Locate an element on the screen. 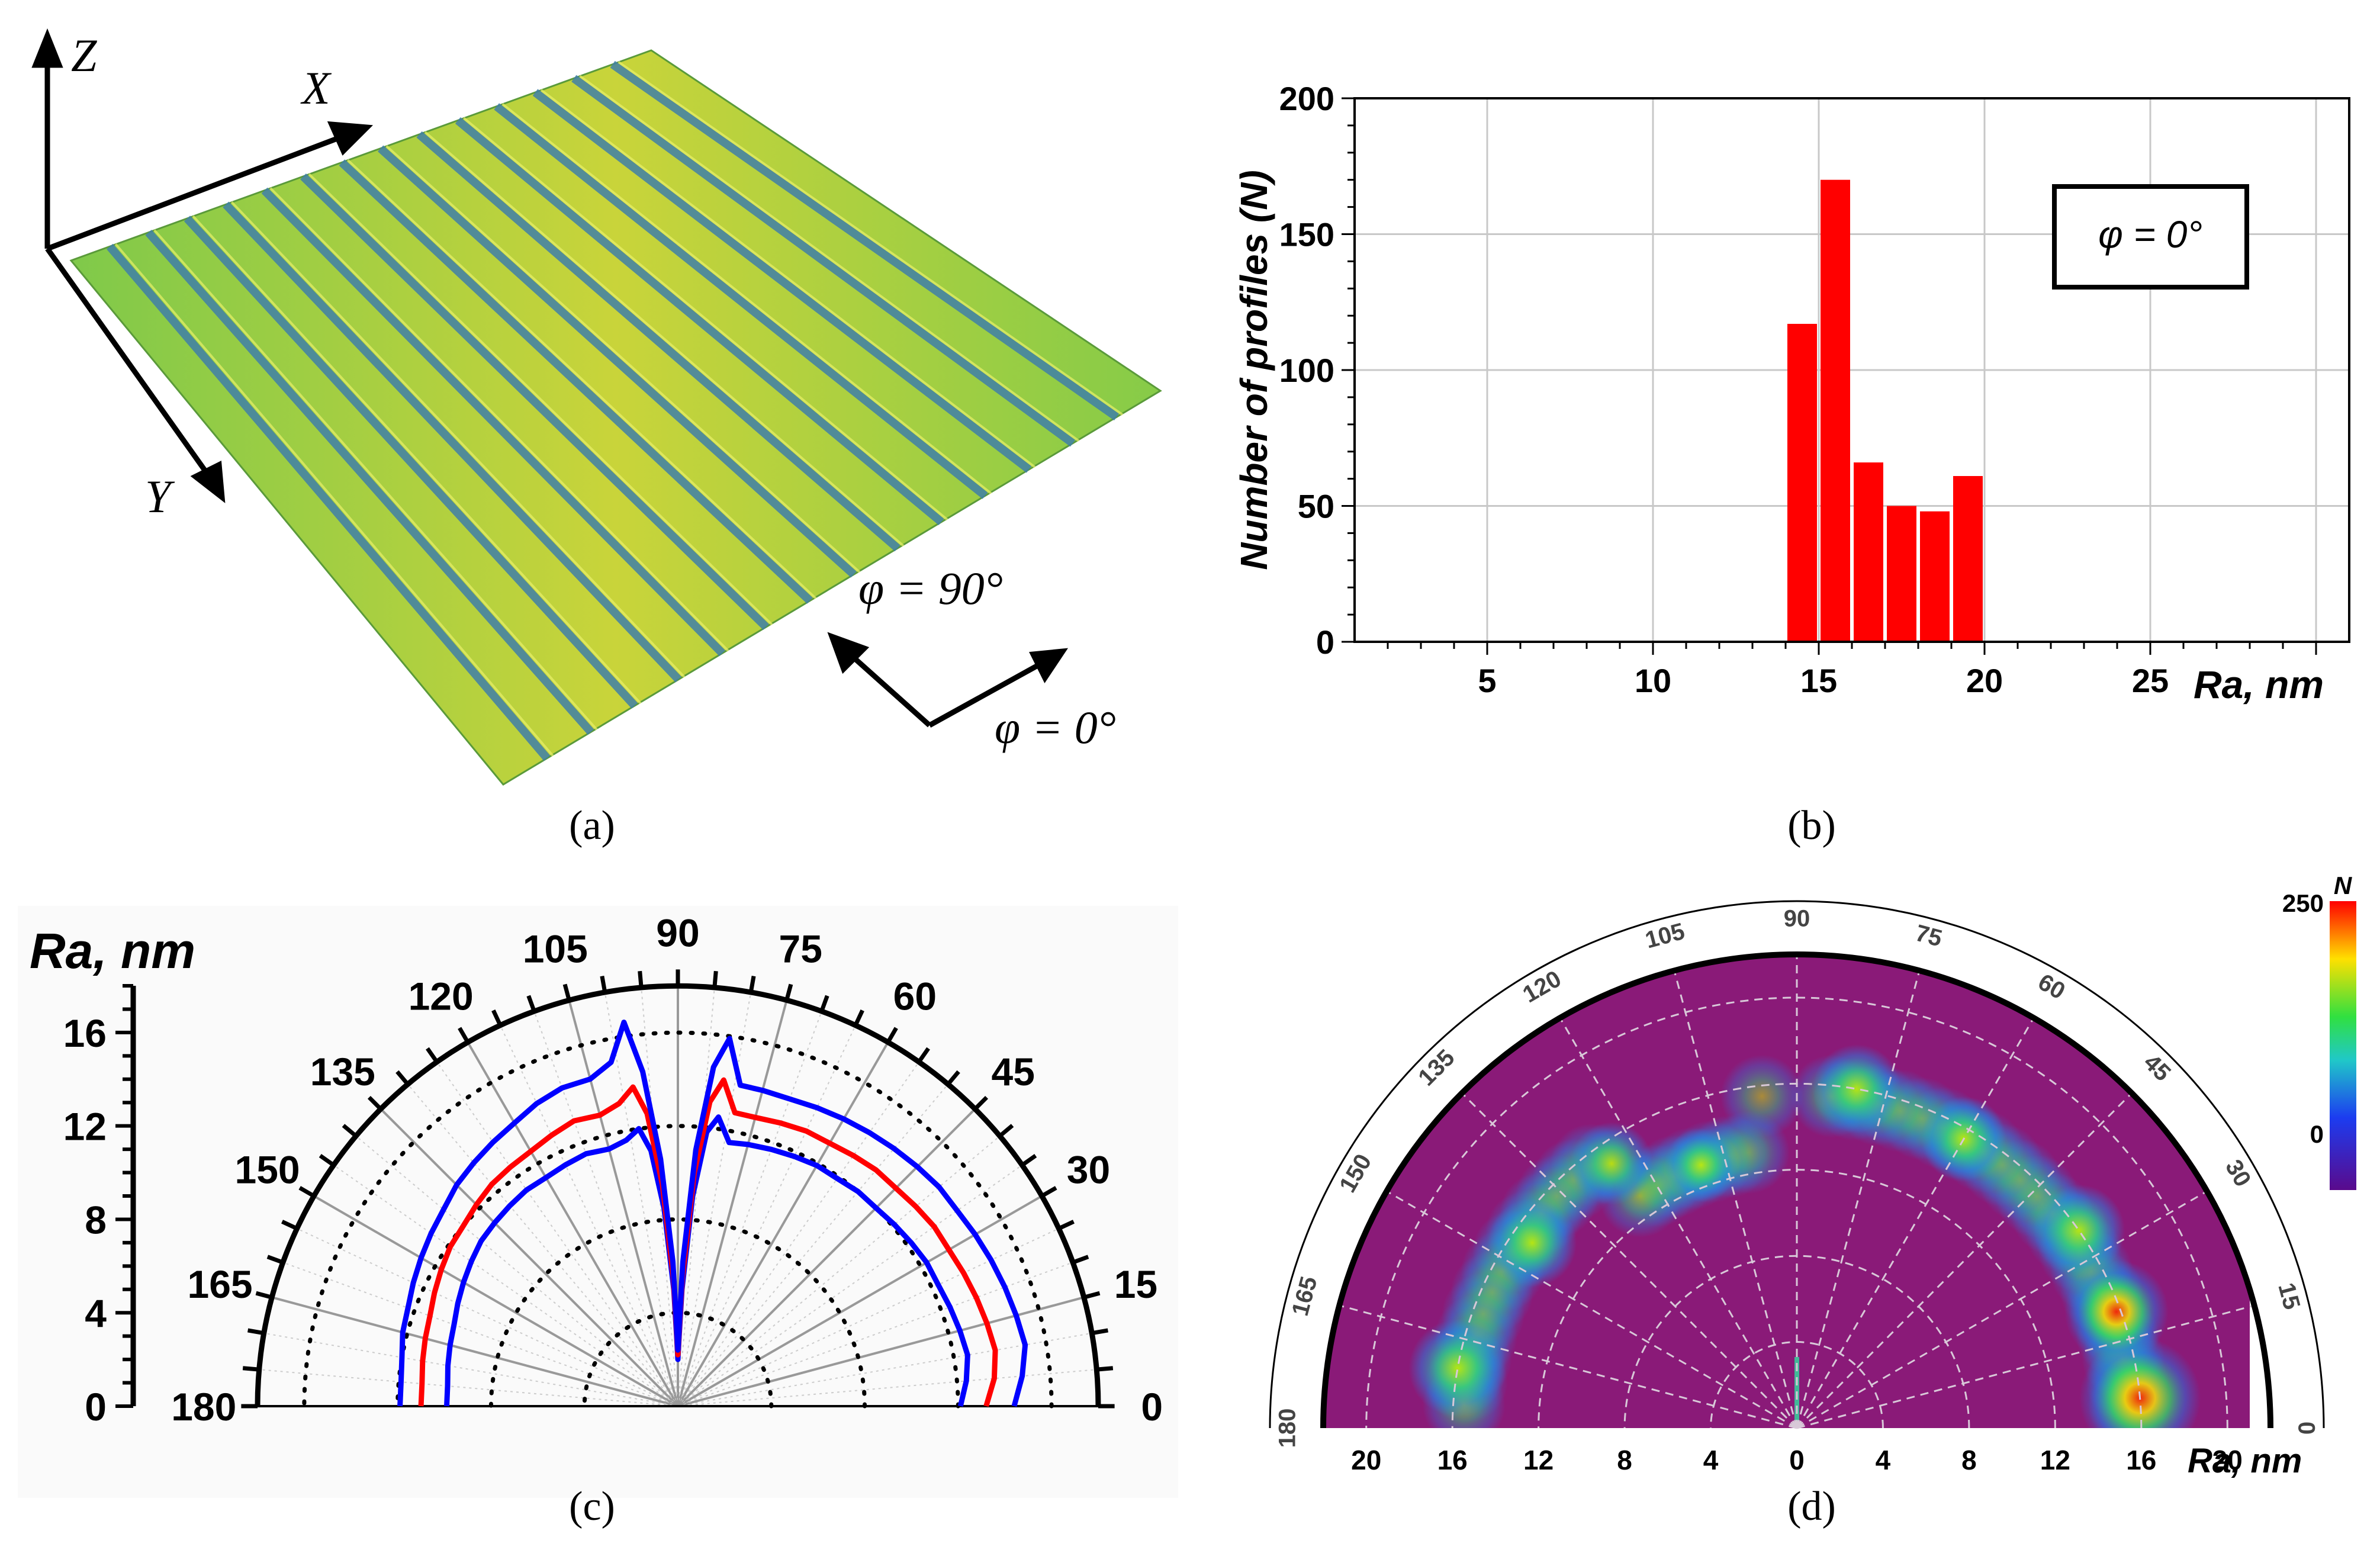 The width and height of the screenshot is (2380, 1553). heatmap-radial-label: 0 is located at coordinates (1797, 1460).